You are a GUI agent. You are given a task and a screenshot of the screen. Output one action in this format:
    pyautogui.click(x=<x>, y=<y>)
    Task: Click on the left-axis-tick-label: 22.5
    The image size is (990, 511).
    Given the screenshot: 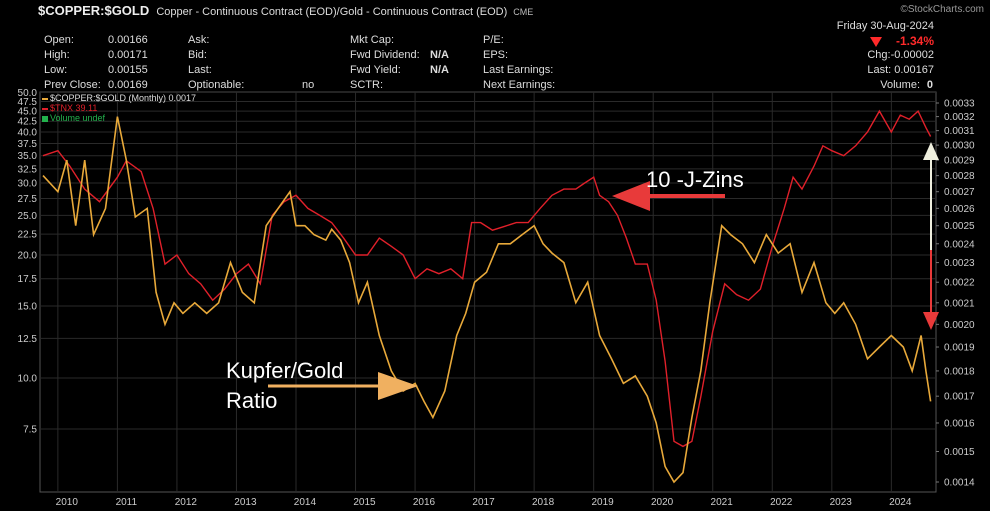 What is the action you would take?
    pyautogui.click(x=28, y=235)
    